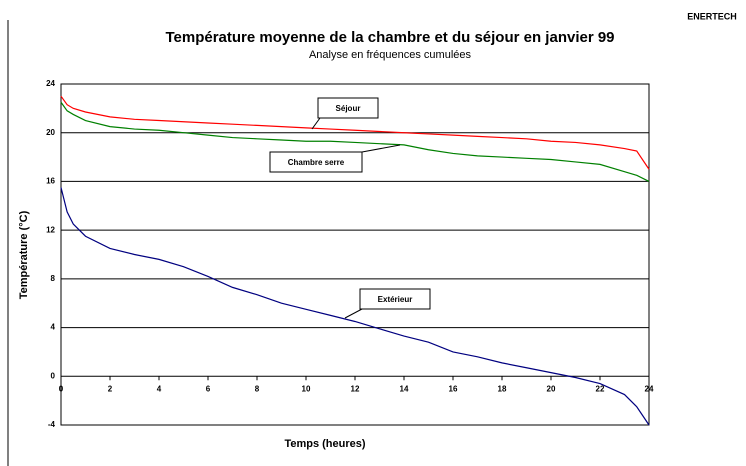 This screenshot has height=466, width=746. Describe the element at coordinates (52, 424) in the screenshot. I see `y-tick-label: -4` at that location.